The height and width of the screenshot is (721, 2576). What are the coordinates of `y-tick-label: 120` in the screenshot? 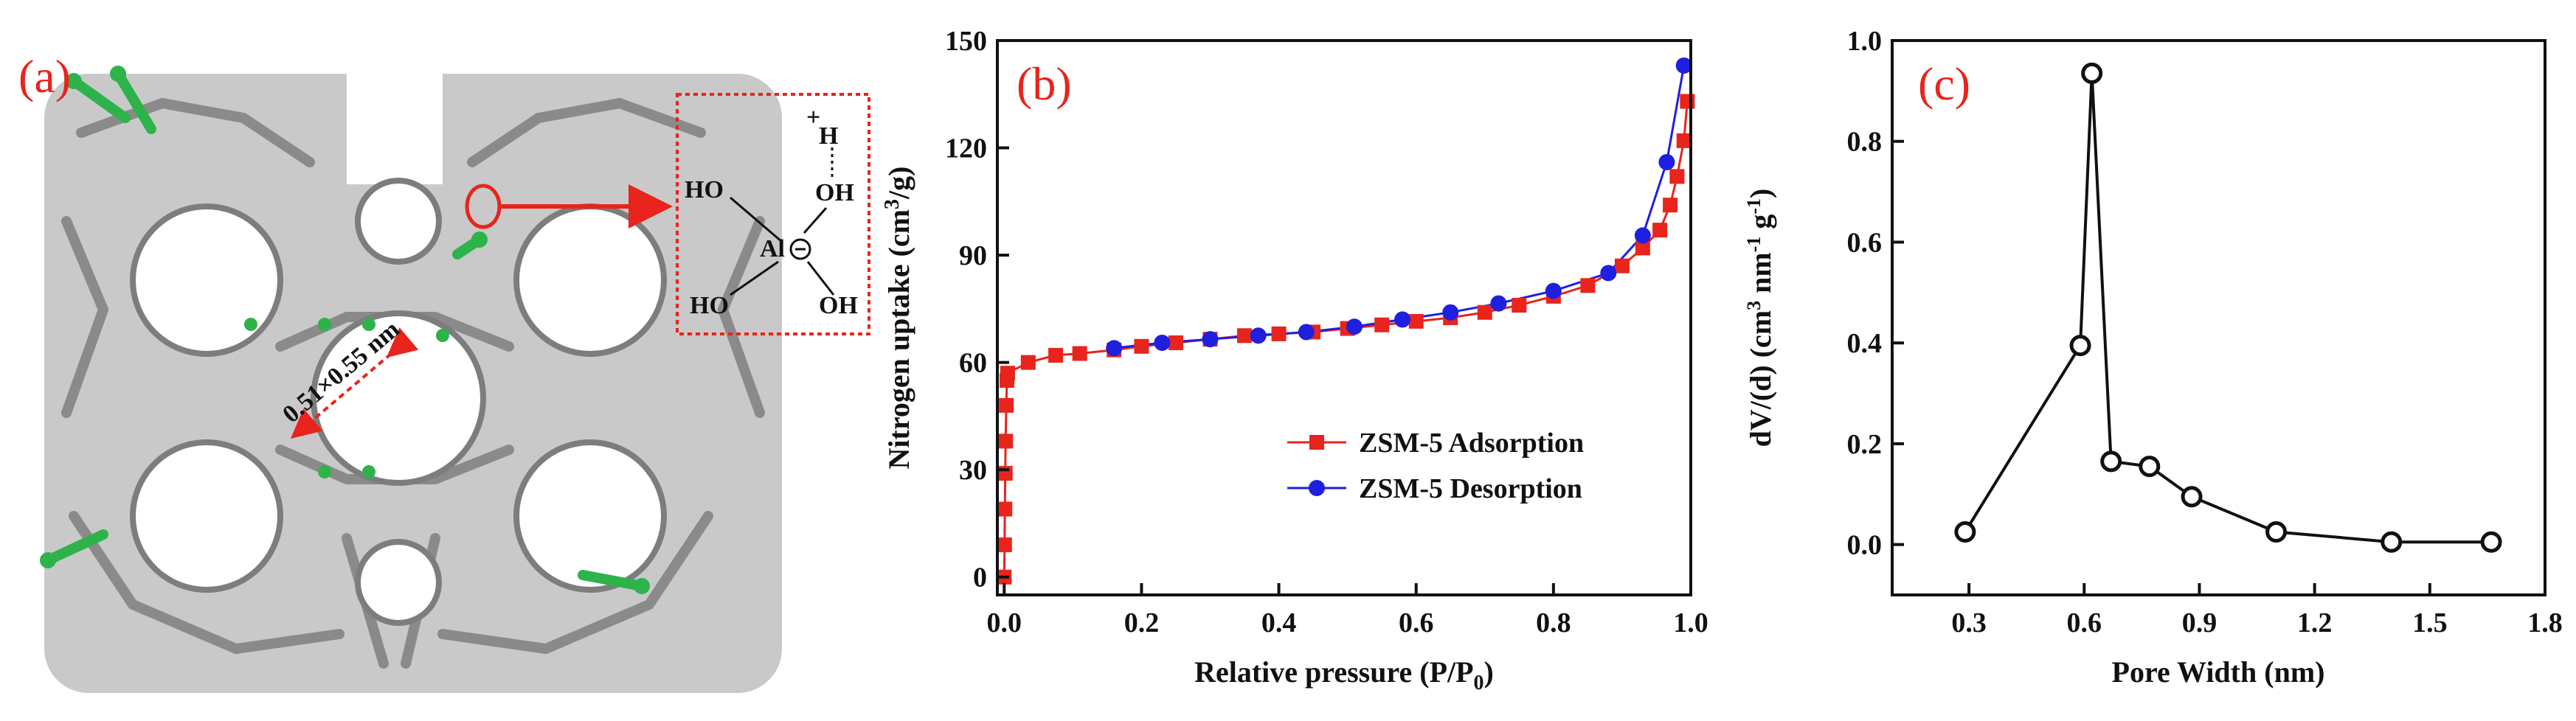 It's located at (966, 148).